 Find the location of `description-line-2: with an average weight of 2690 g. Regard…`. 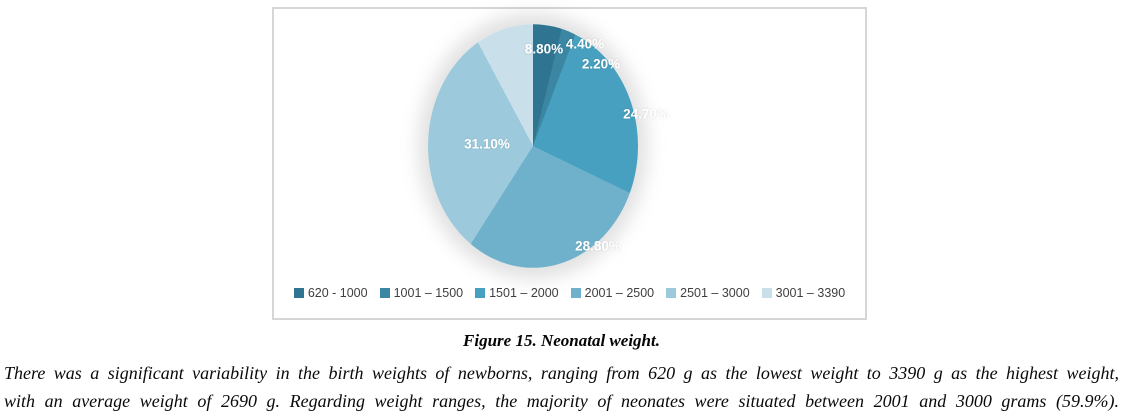

description-line-2: with an average weight of 2690 g. Regard… is located at coordinates (561, 401).